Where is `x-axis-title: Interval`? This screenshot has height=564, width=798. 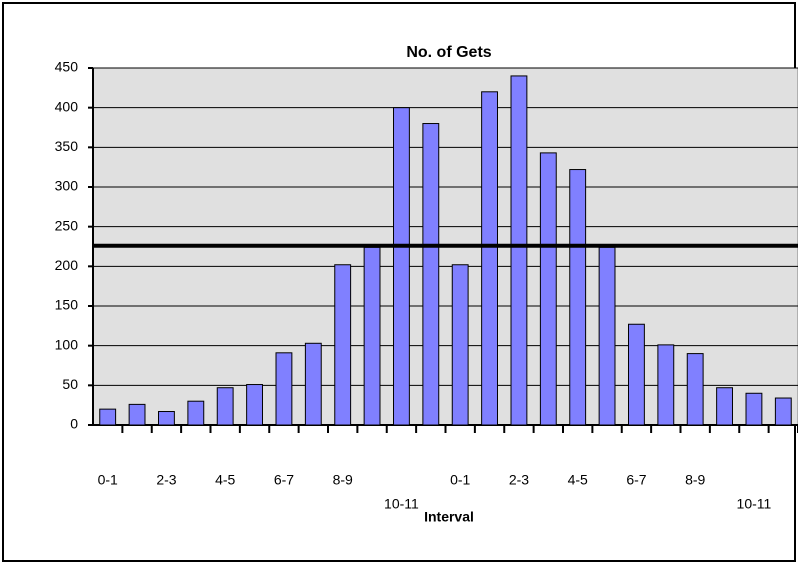 x-axis-title: Interval is located at coordinates (449, 517).